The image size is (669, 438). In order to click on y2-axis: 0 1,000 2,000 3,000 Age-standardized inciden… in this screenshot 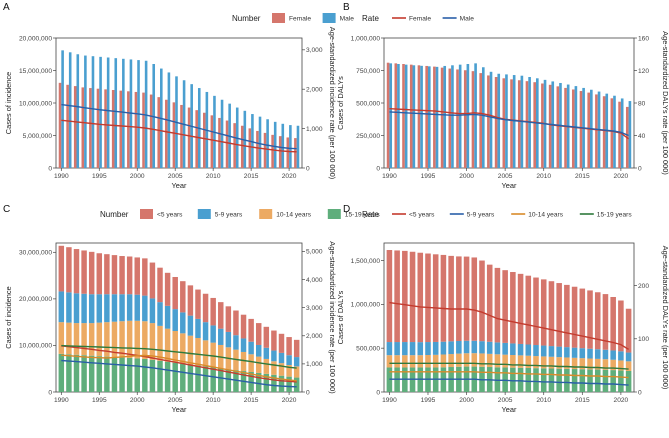, I will do `click(319, 103)`.